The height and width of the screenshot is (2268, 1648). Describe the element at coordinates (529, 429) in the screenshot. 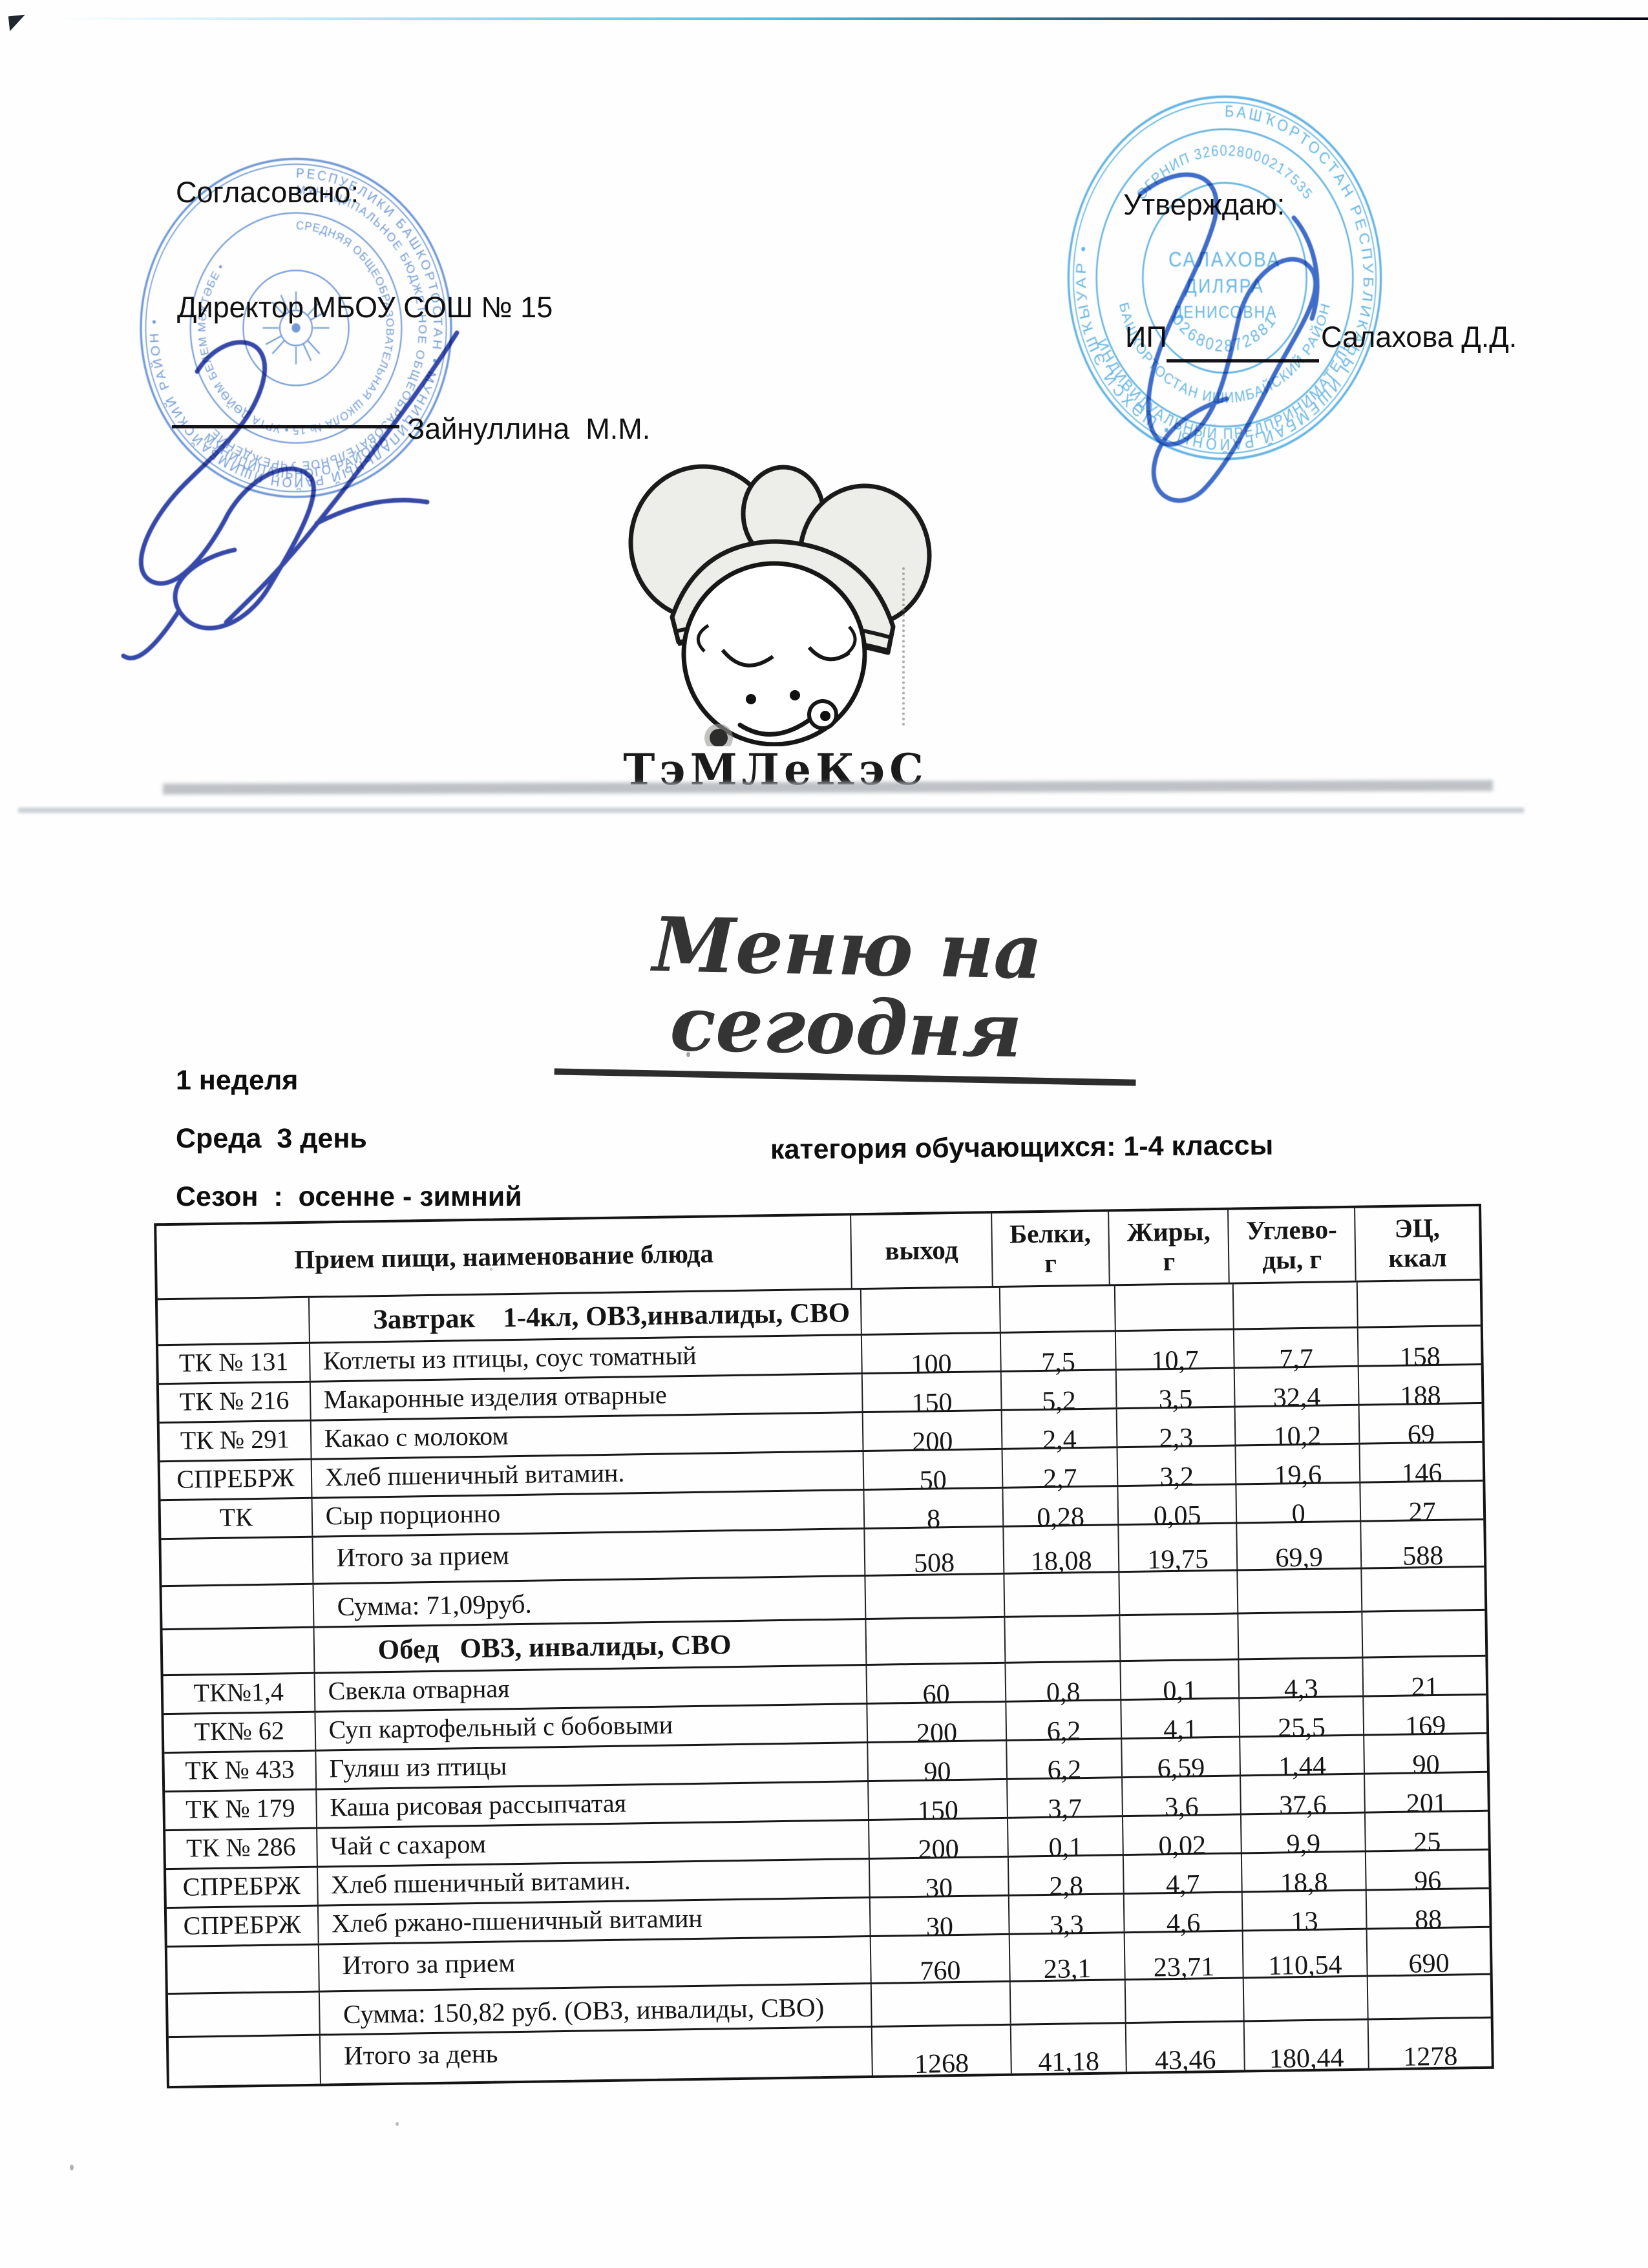

I see `director-signatory-name: Зайнуллина М.М.` at that location.